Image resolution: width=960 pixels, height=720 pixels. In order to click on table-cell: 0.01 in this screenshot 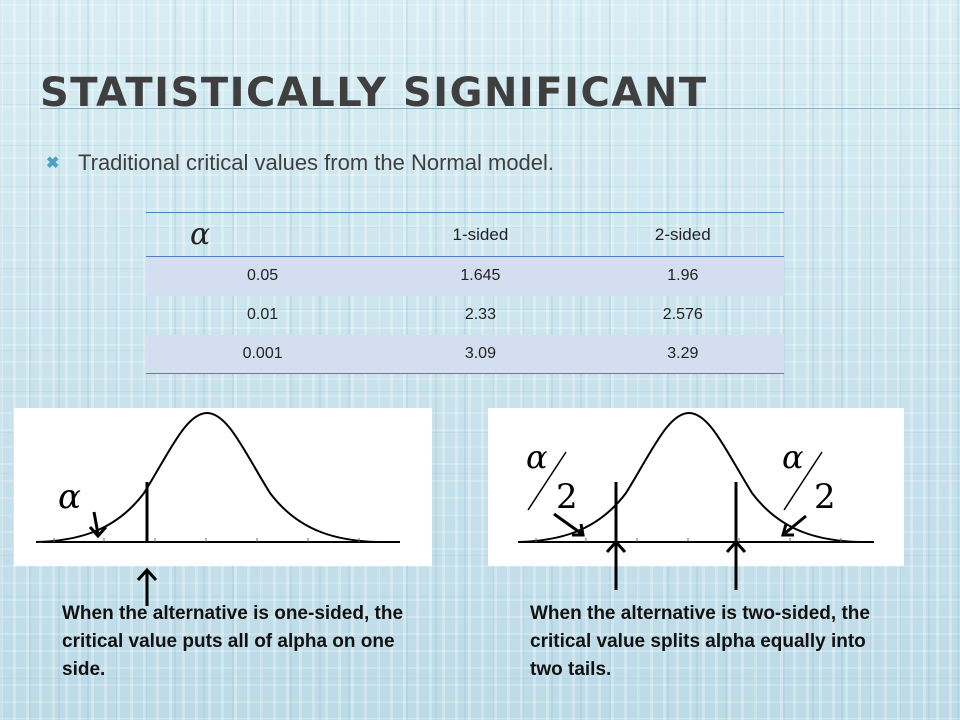, I will do `click(263, 314)`.